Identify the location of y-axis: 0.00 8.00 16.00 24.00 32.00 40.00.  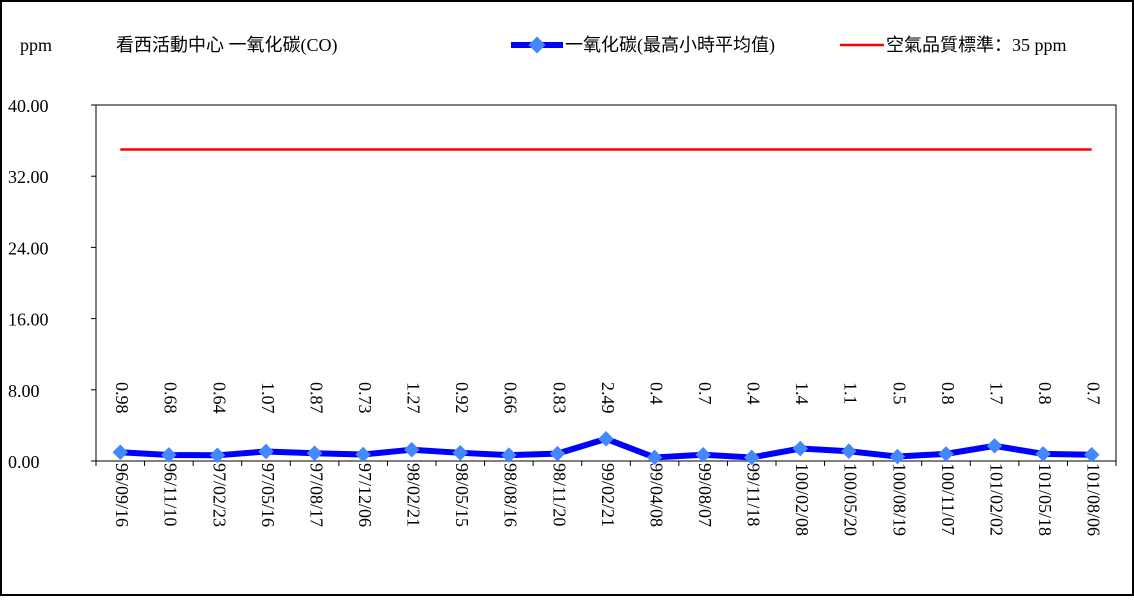
(52, 284).